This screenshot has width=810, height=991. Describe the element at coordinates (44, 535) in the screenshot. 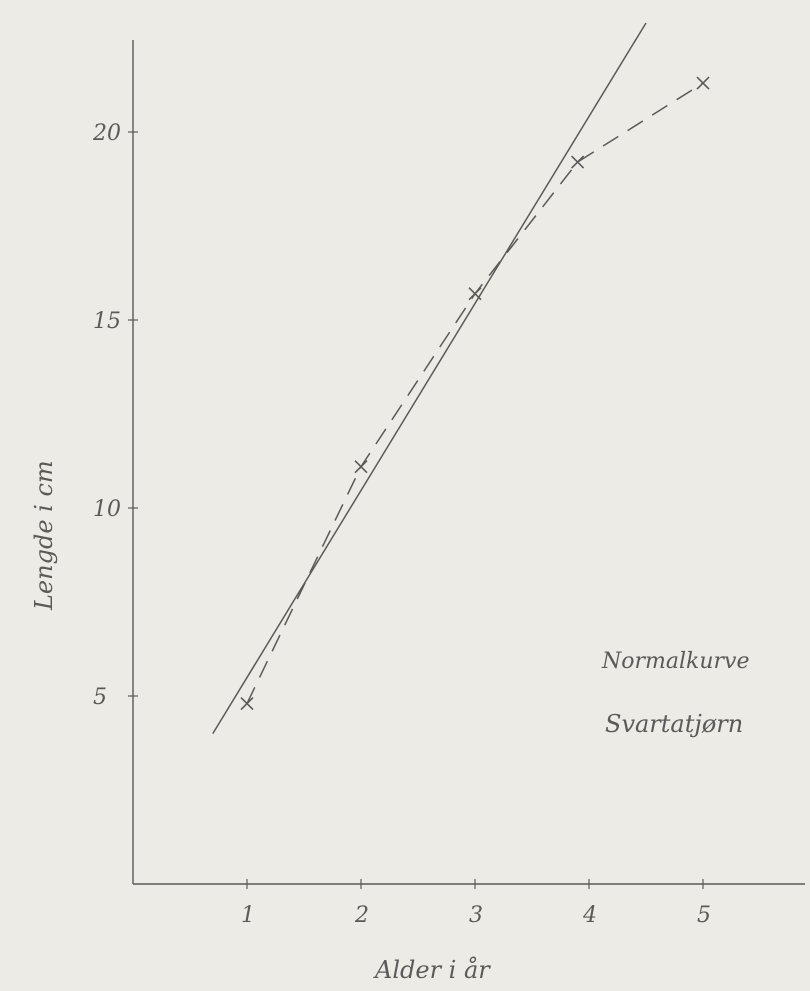

I see `y-axis-label: Lengde i cm` at that location.